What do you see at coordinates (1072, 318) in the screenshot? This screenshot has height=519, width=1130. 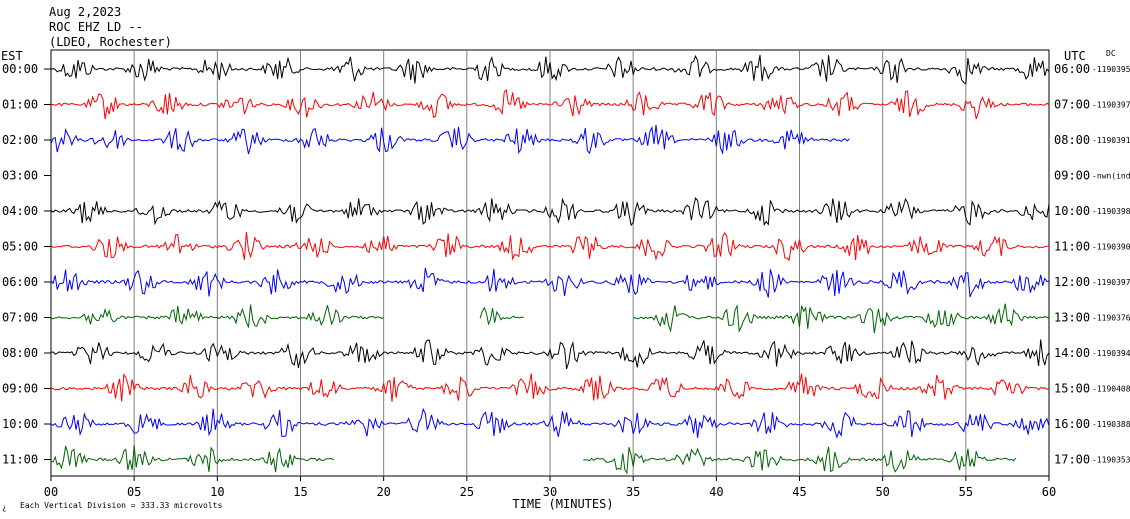 I see `utc-hour-label: 13:00` at bounding box center [1072, 318].